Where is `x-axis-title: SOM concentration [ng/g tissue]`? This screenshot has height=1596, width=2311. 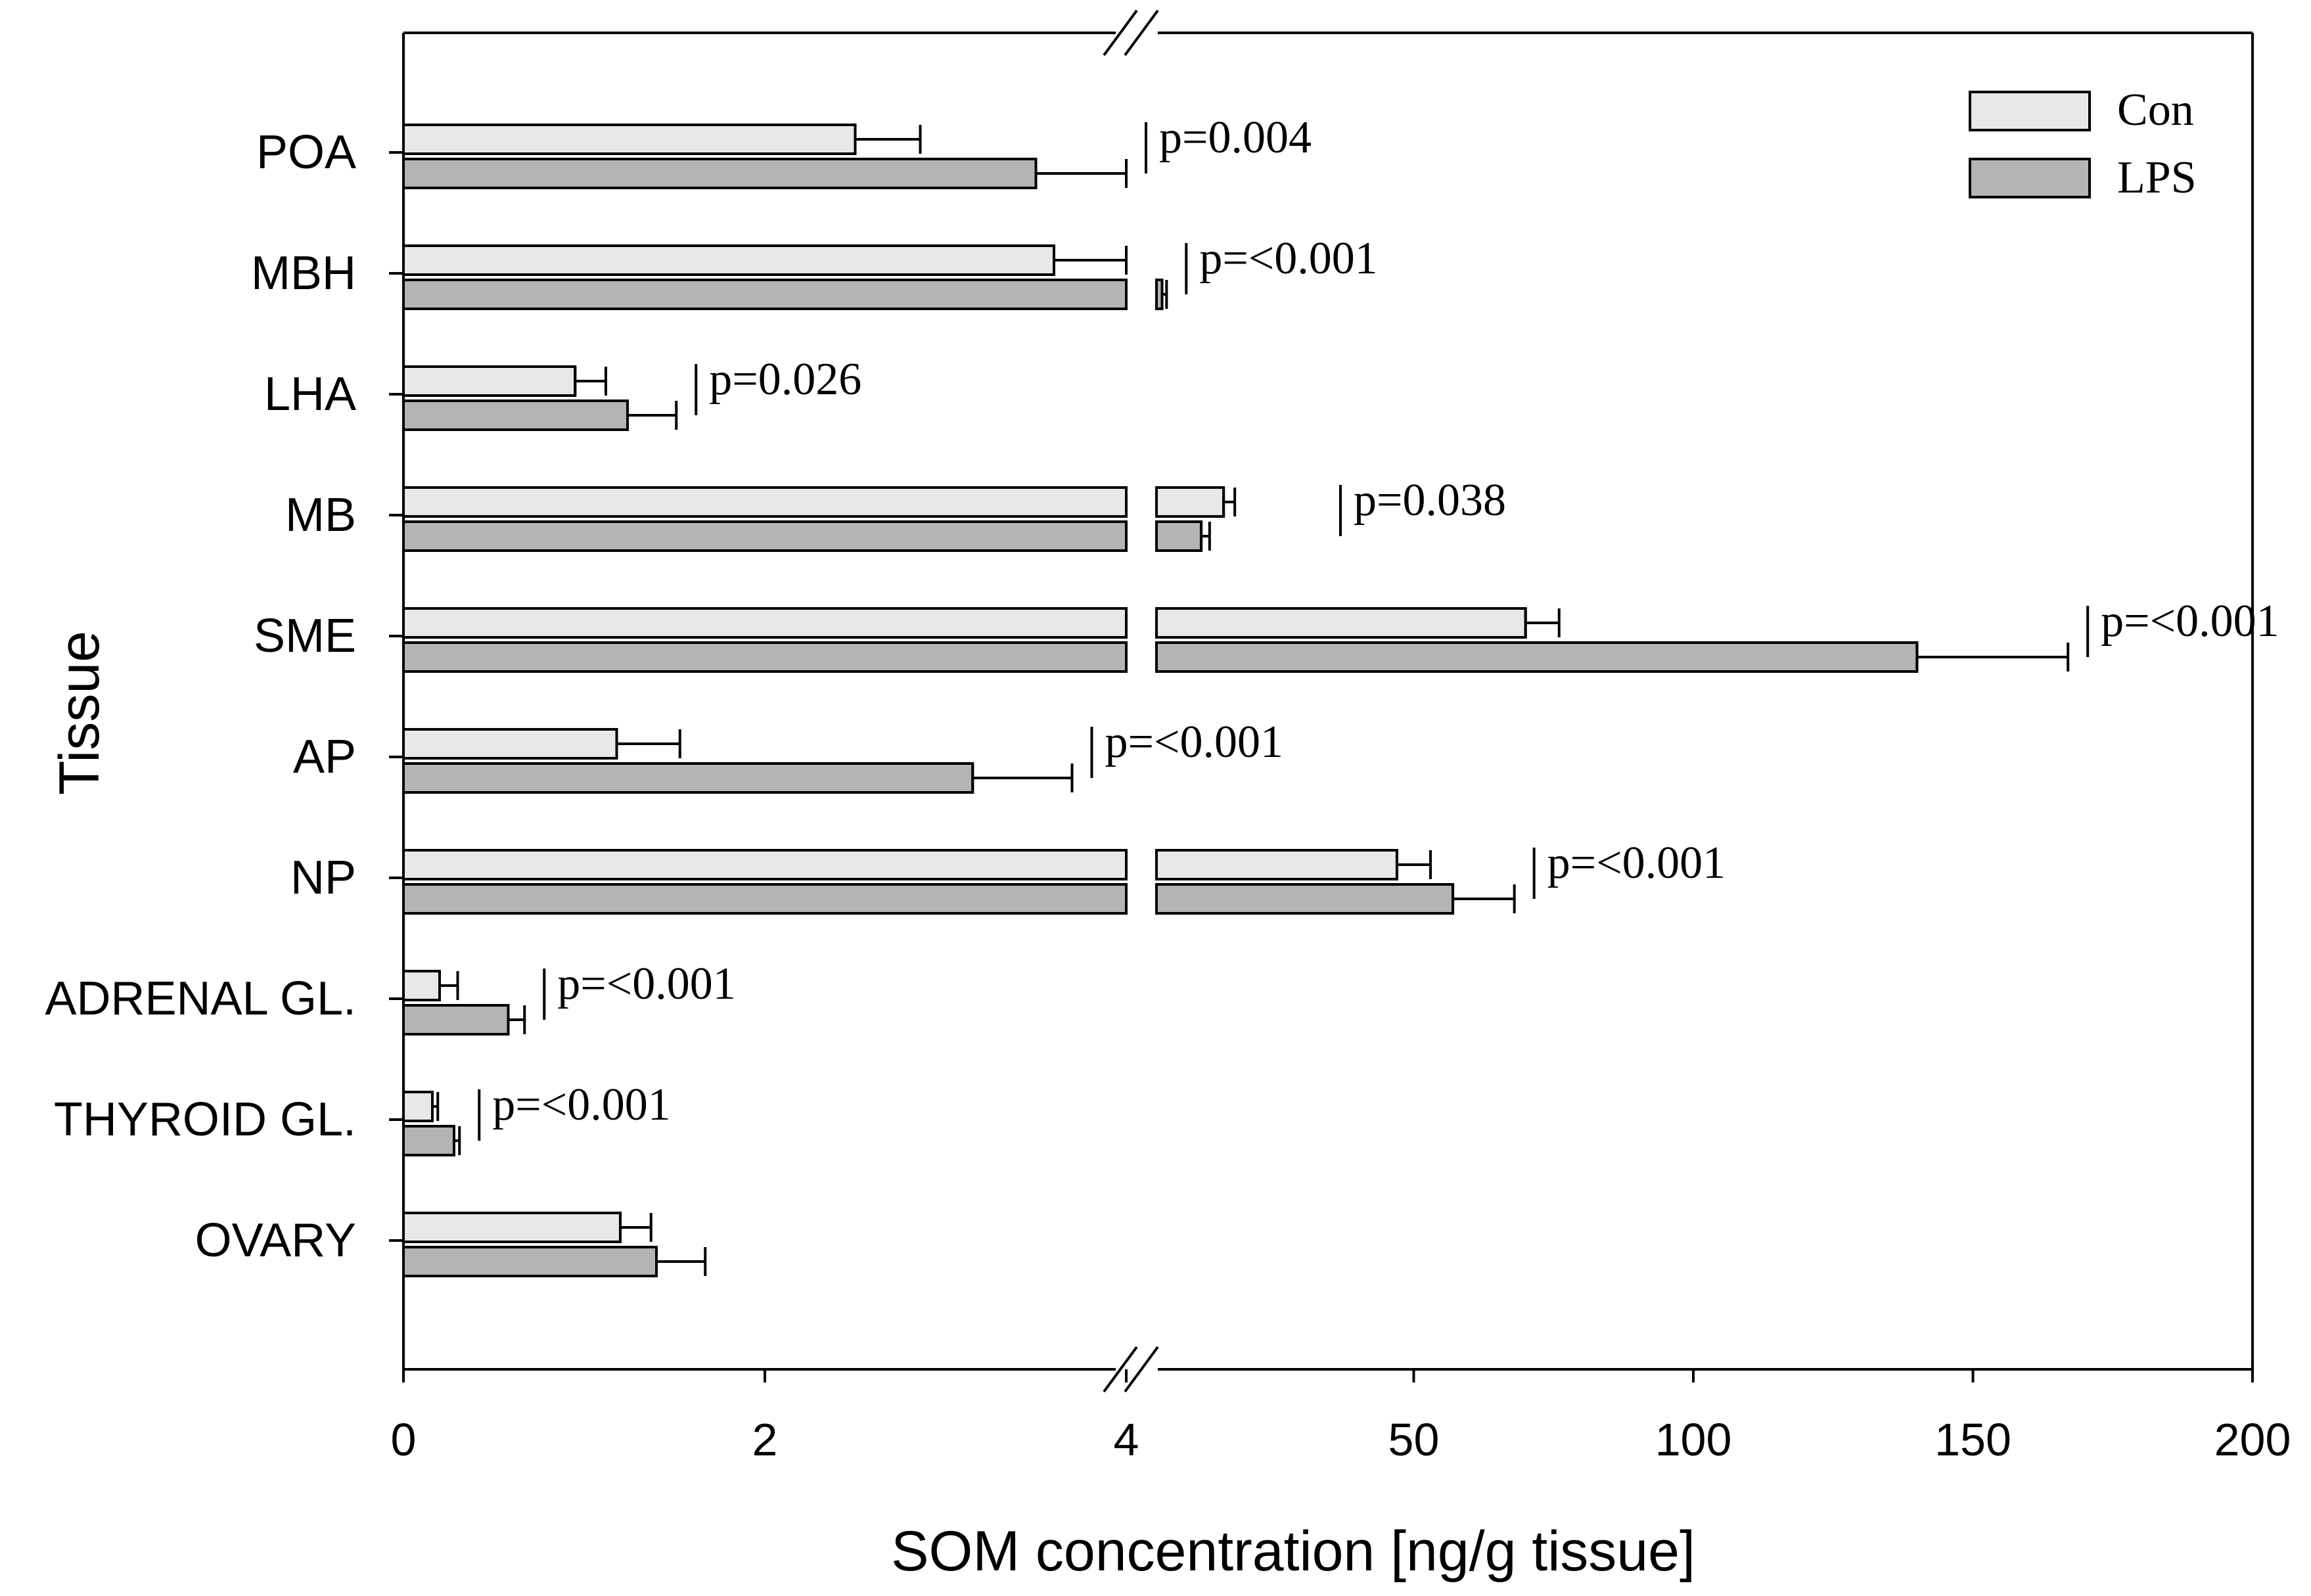 x-axis-title: SOM concentration [ng/g tissue] is located at coordinates (1293, 1551).